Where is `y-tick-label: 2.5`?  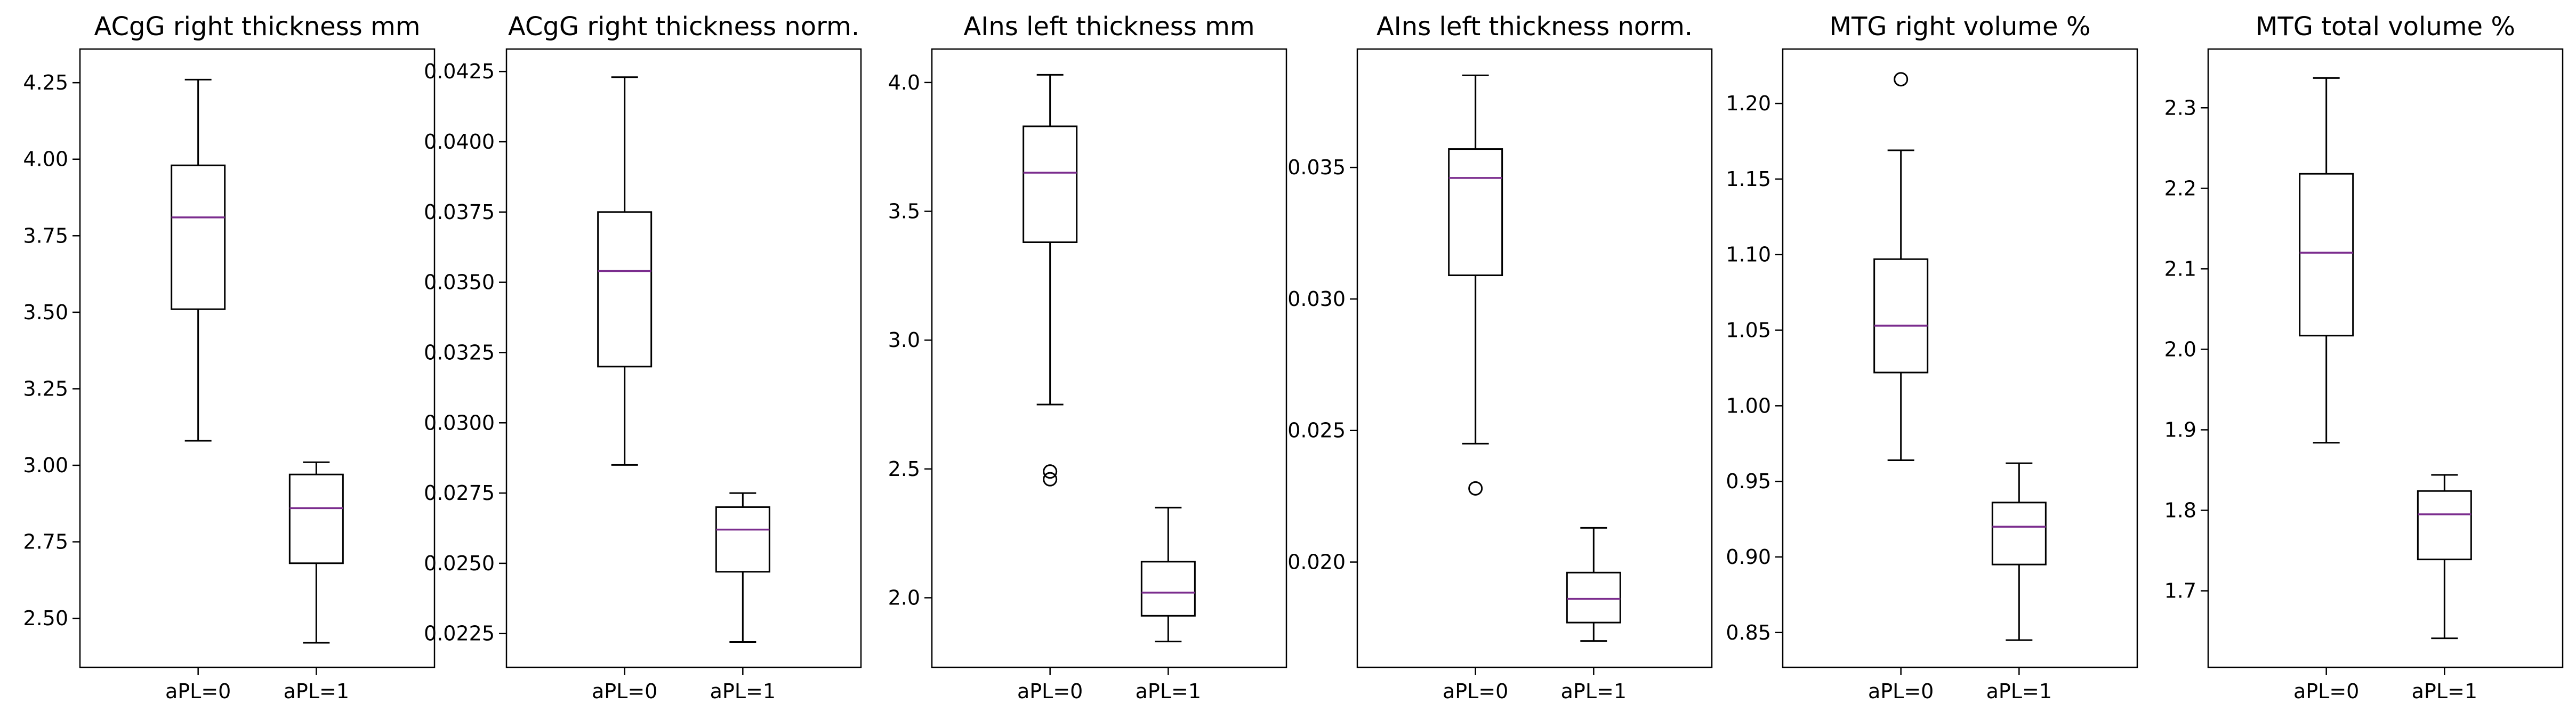
y-tick-label: 2.5 is located at coordinates (904, 469).